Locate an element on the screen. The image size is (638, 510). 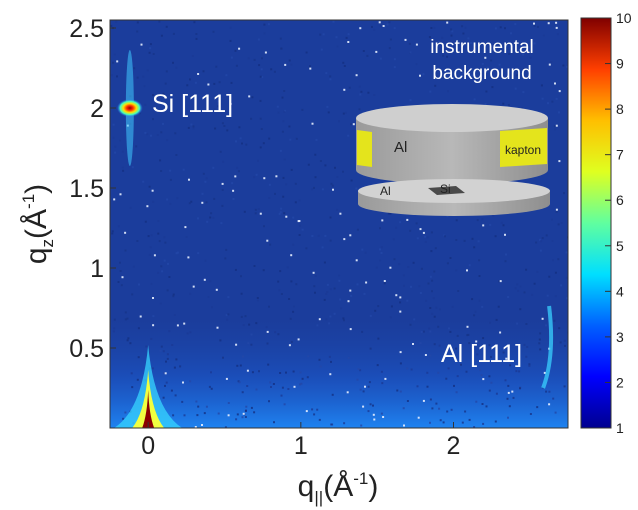
x-axis-label-sub: || is located at coordinates (318, 497).